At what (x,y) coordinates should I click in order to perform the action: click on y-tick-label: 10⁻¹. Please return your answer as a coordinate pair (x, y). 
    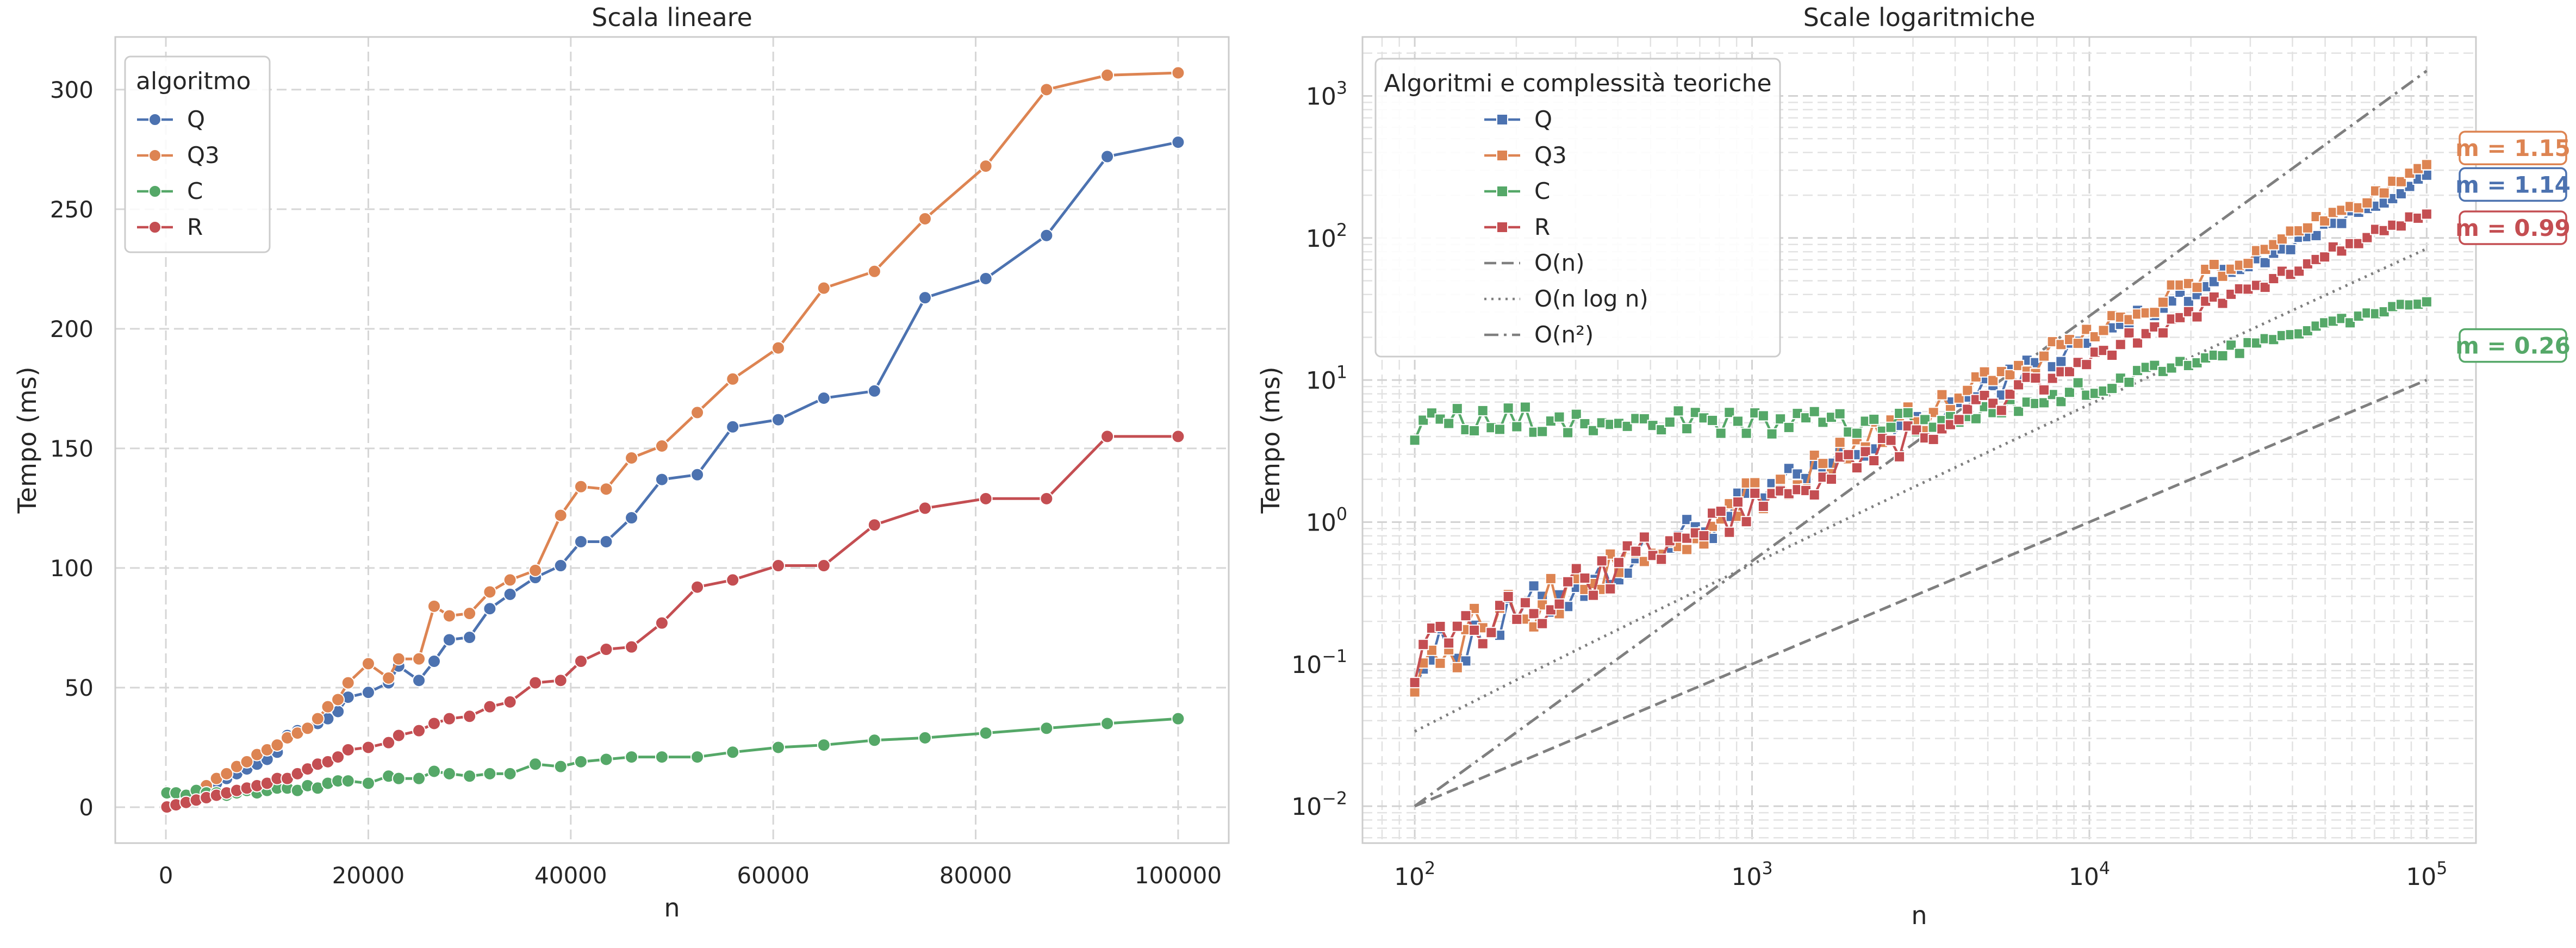
    Looking at the image, I should click on (1319, 663).